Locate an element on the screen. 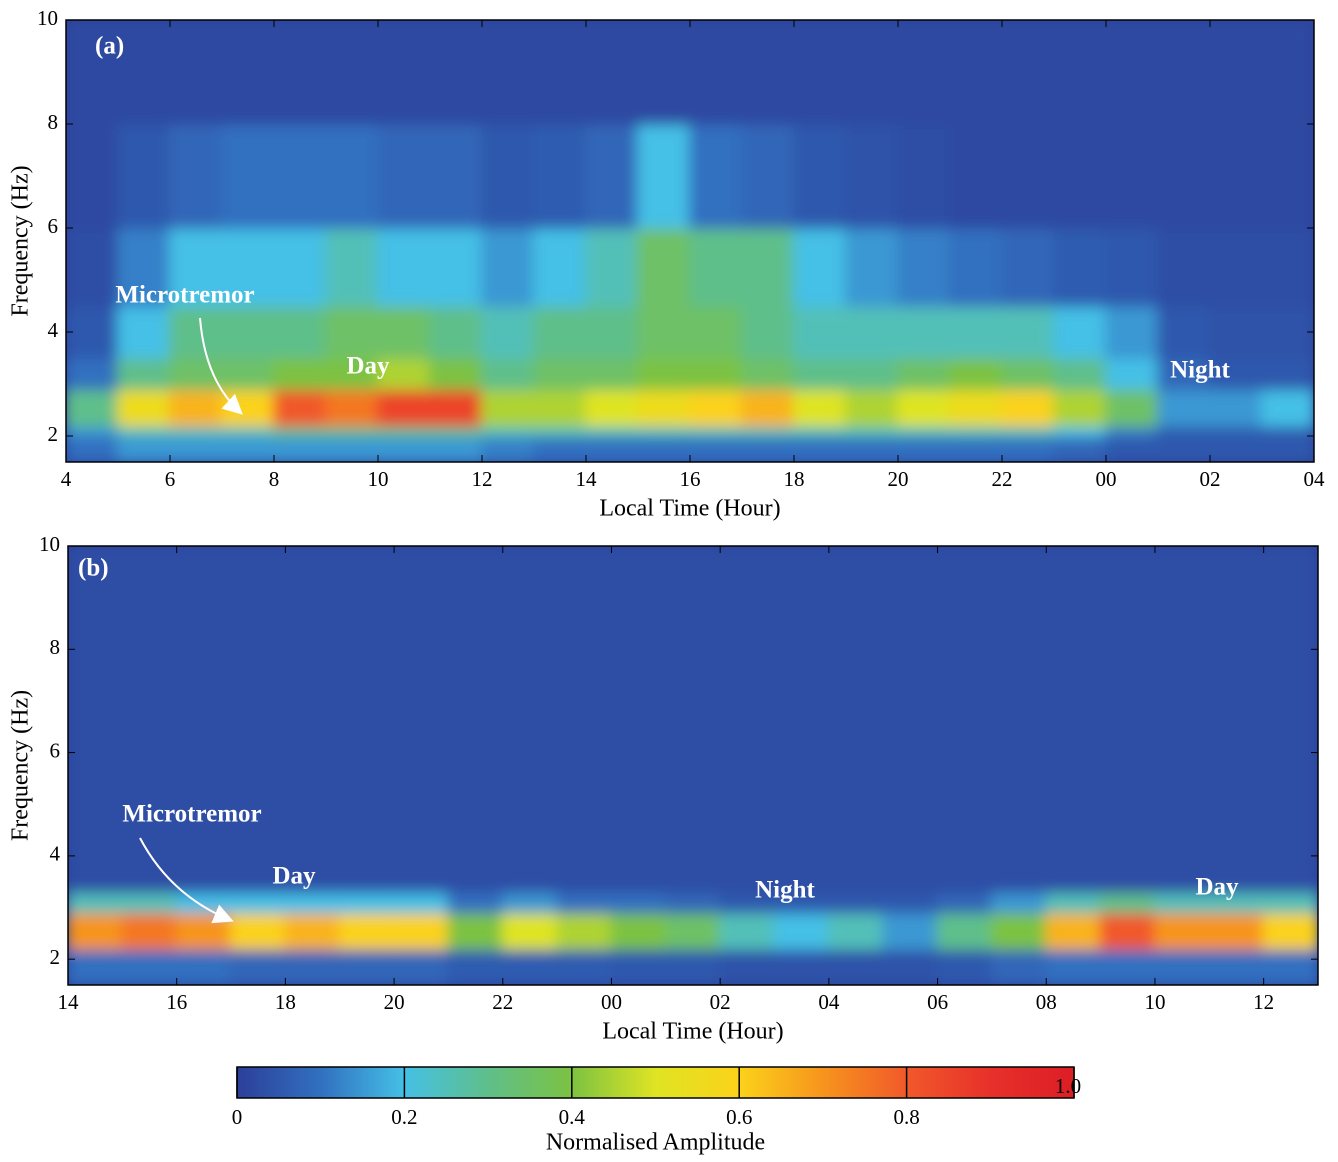 The width and height of the screenshot is (1338, 1162). x-axis-label: Local Time (Hour) is located at coordinates (692, 1032).